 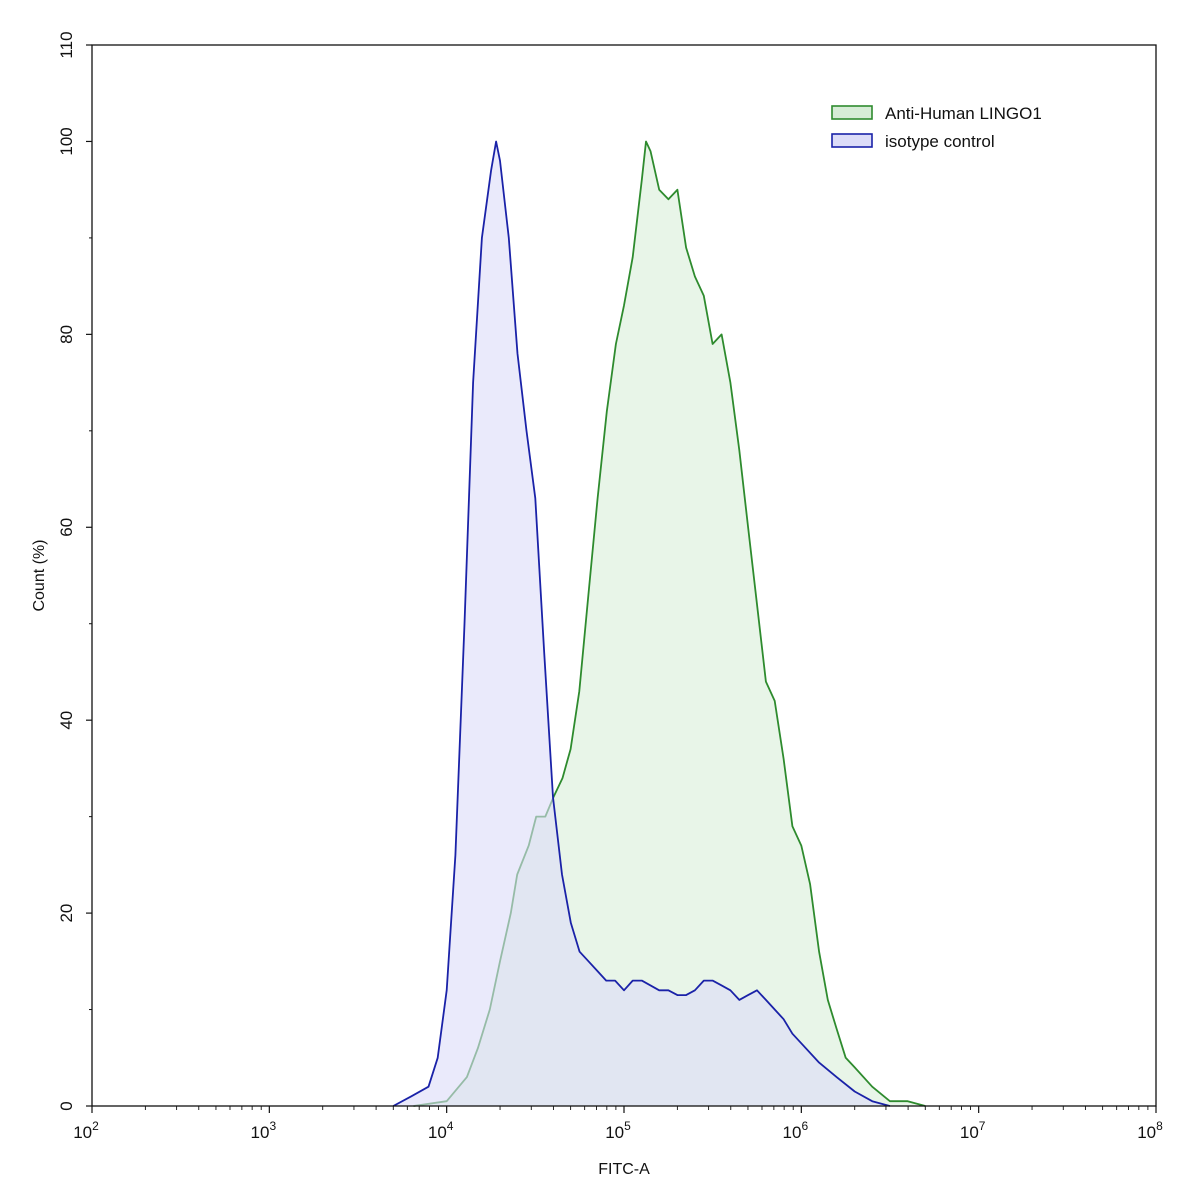 I want to click on y-tick-label: 40, so click(x=66, y=720).